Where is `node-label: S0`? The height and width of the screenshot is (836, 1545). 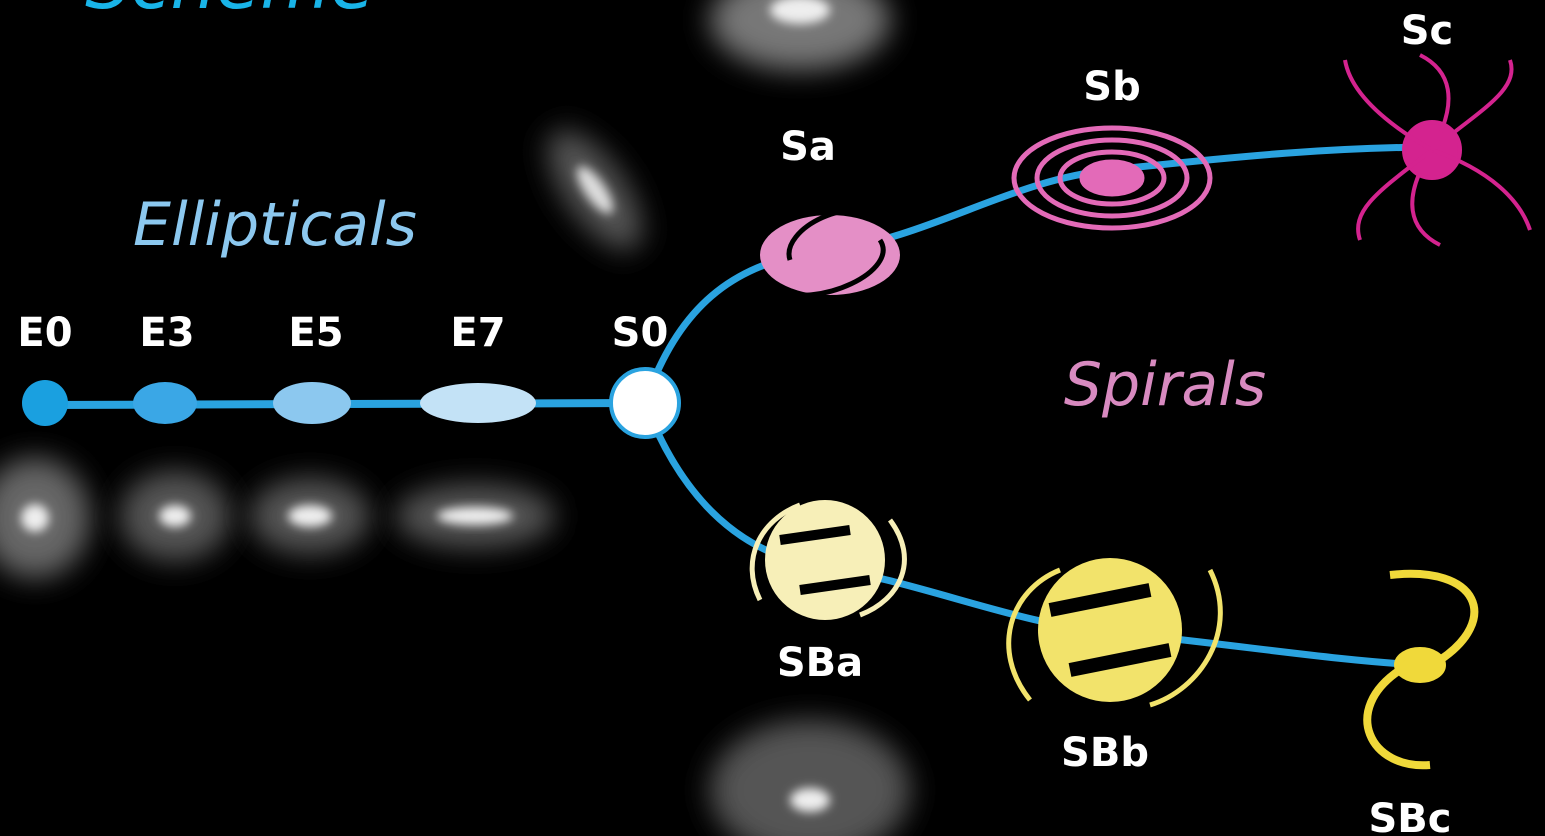 node-label: S0 is located at coordinates (640, 333).